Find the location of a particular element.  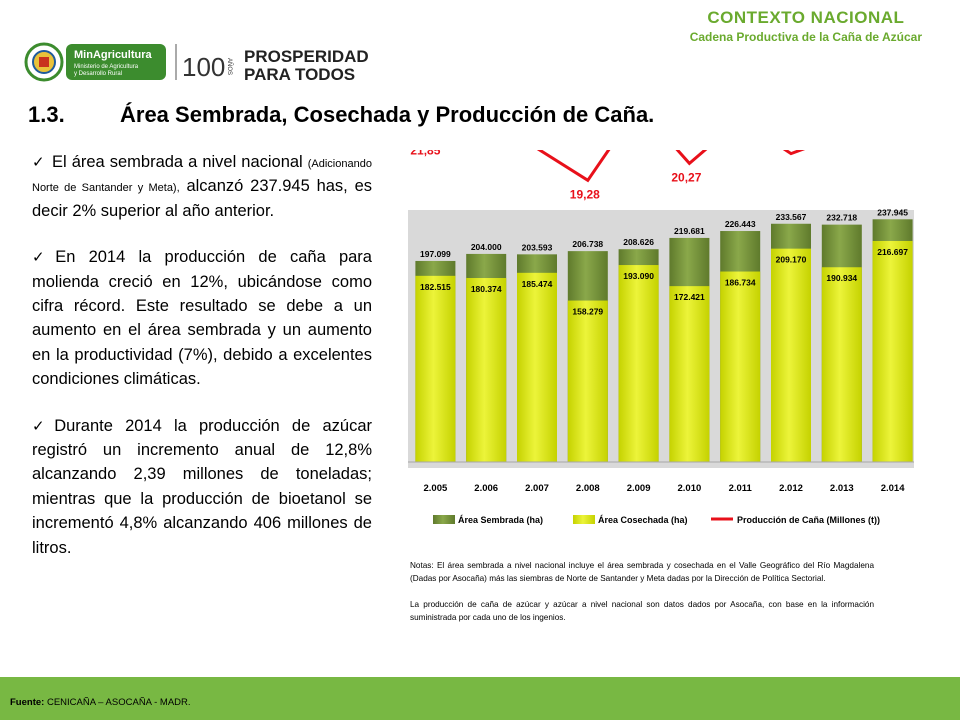

source-text: CENICAÑA – ASOCAÑA - MADR. is located at coordinates (118, 702).